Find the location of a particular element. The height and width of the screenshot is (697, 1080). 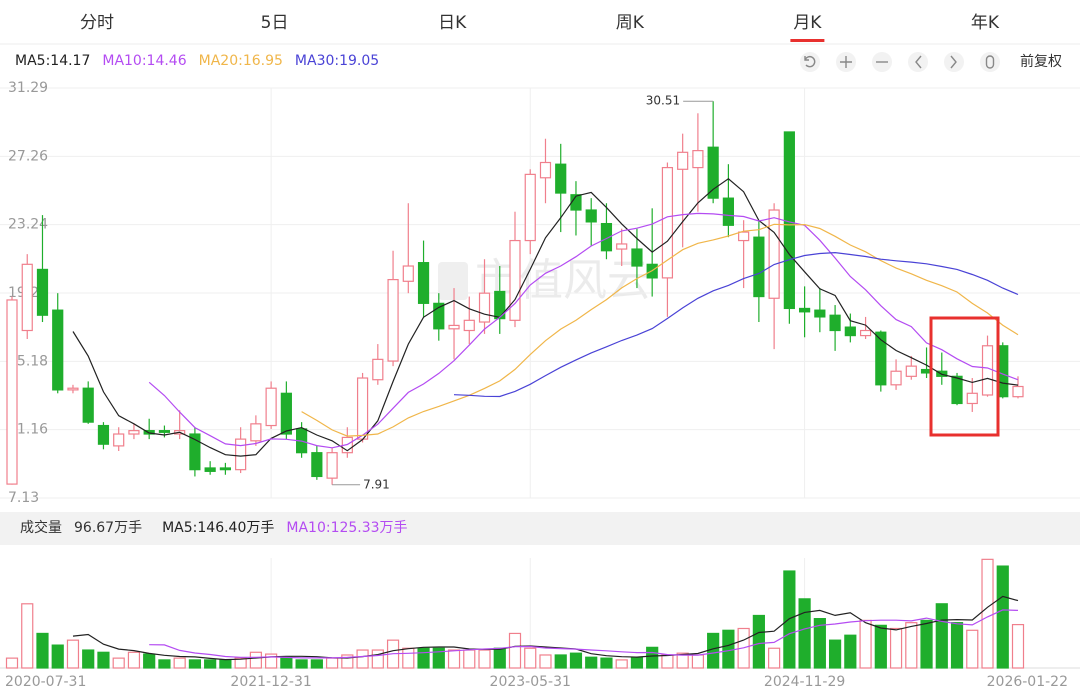

y-tick-label: 23.24 is located at coordinates (28, 225).